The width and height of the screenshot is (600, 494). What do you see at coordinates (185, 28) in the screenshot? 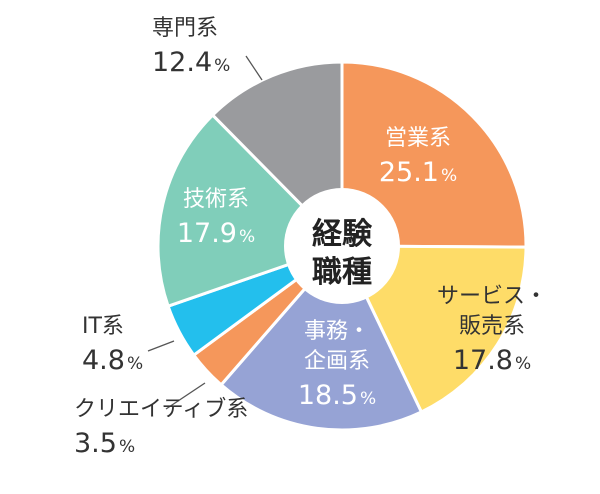
I see `slice-label-6-line-0: 専門系` at bounding box center [185, 28].